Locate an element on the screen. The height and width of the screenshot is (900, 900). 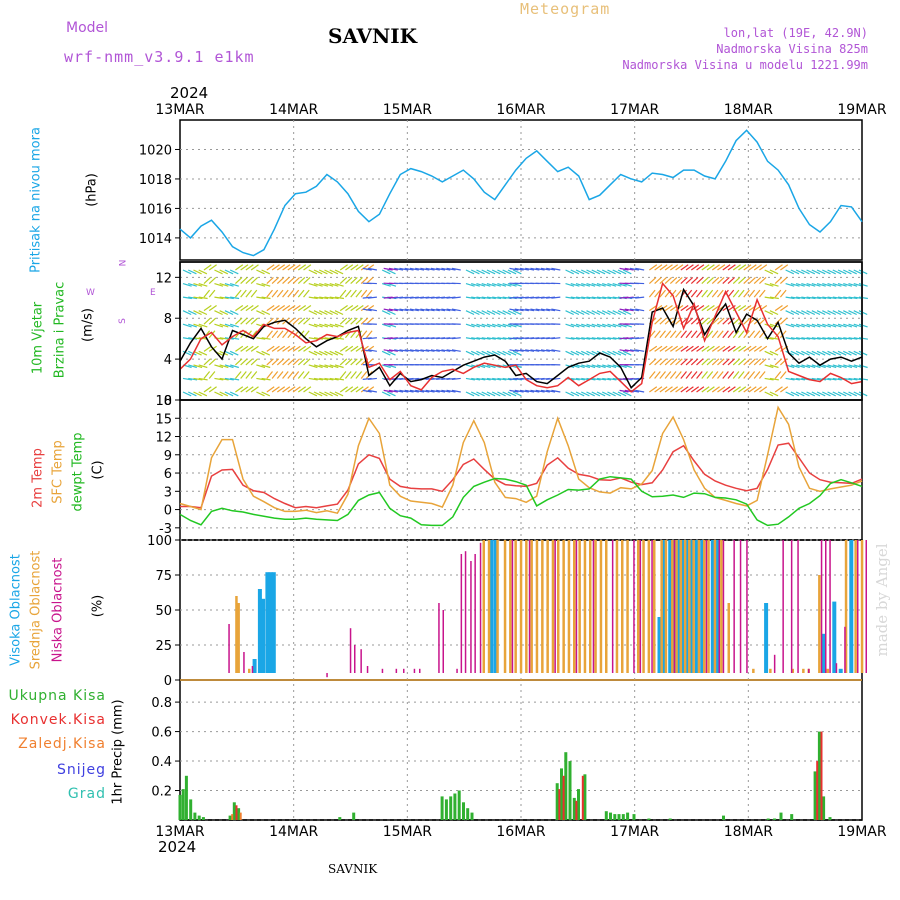
model-name: wrf-nmm_v3.9.1 e1km is located at coordinates (159, 57).